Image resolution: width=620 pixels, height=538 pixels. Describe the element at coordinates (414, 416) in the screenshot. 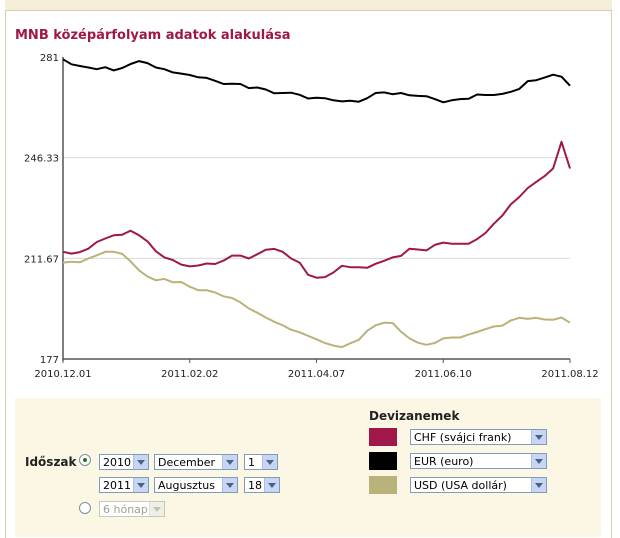

I see `currencies-label: Devizanemek` at that location.